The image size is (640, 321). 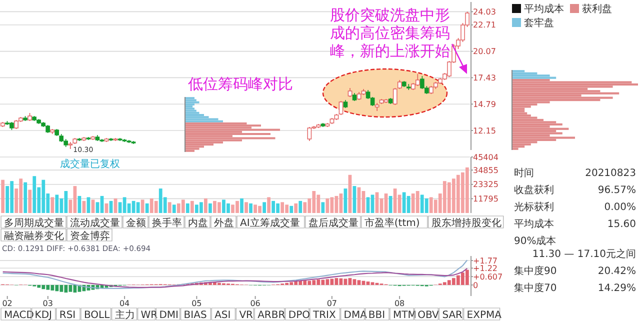 What do you see at coordinates (484, 104) in the screenshot?
I see `y-tick-label: 14.79` at bounding box center [484, 104].